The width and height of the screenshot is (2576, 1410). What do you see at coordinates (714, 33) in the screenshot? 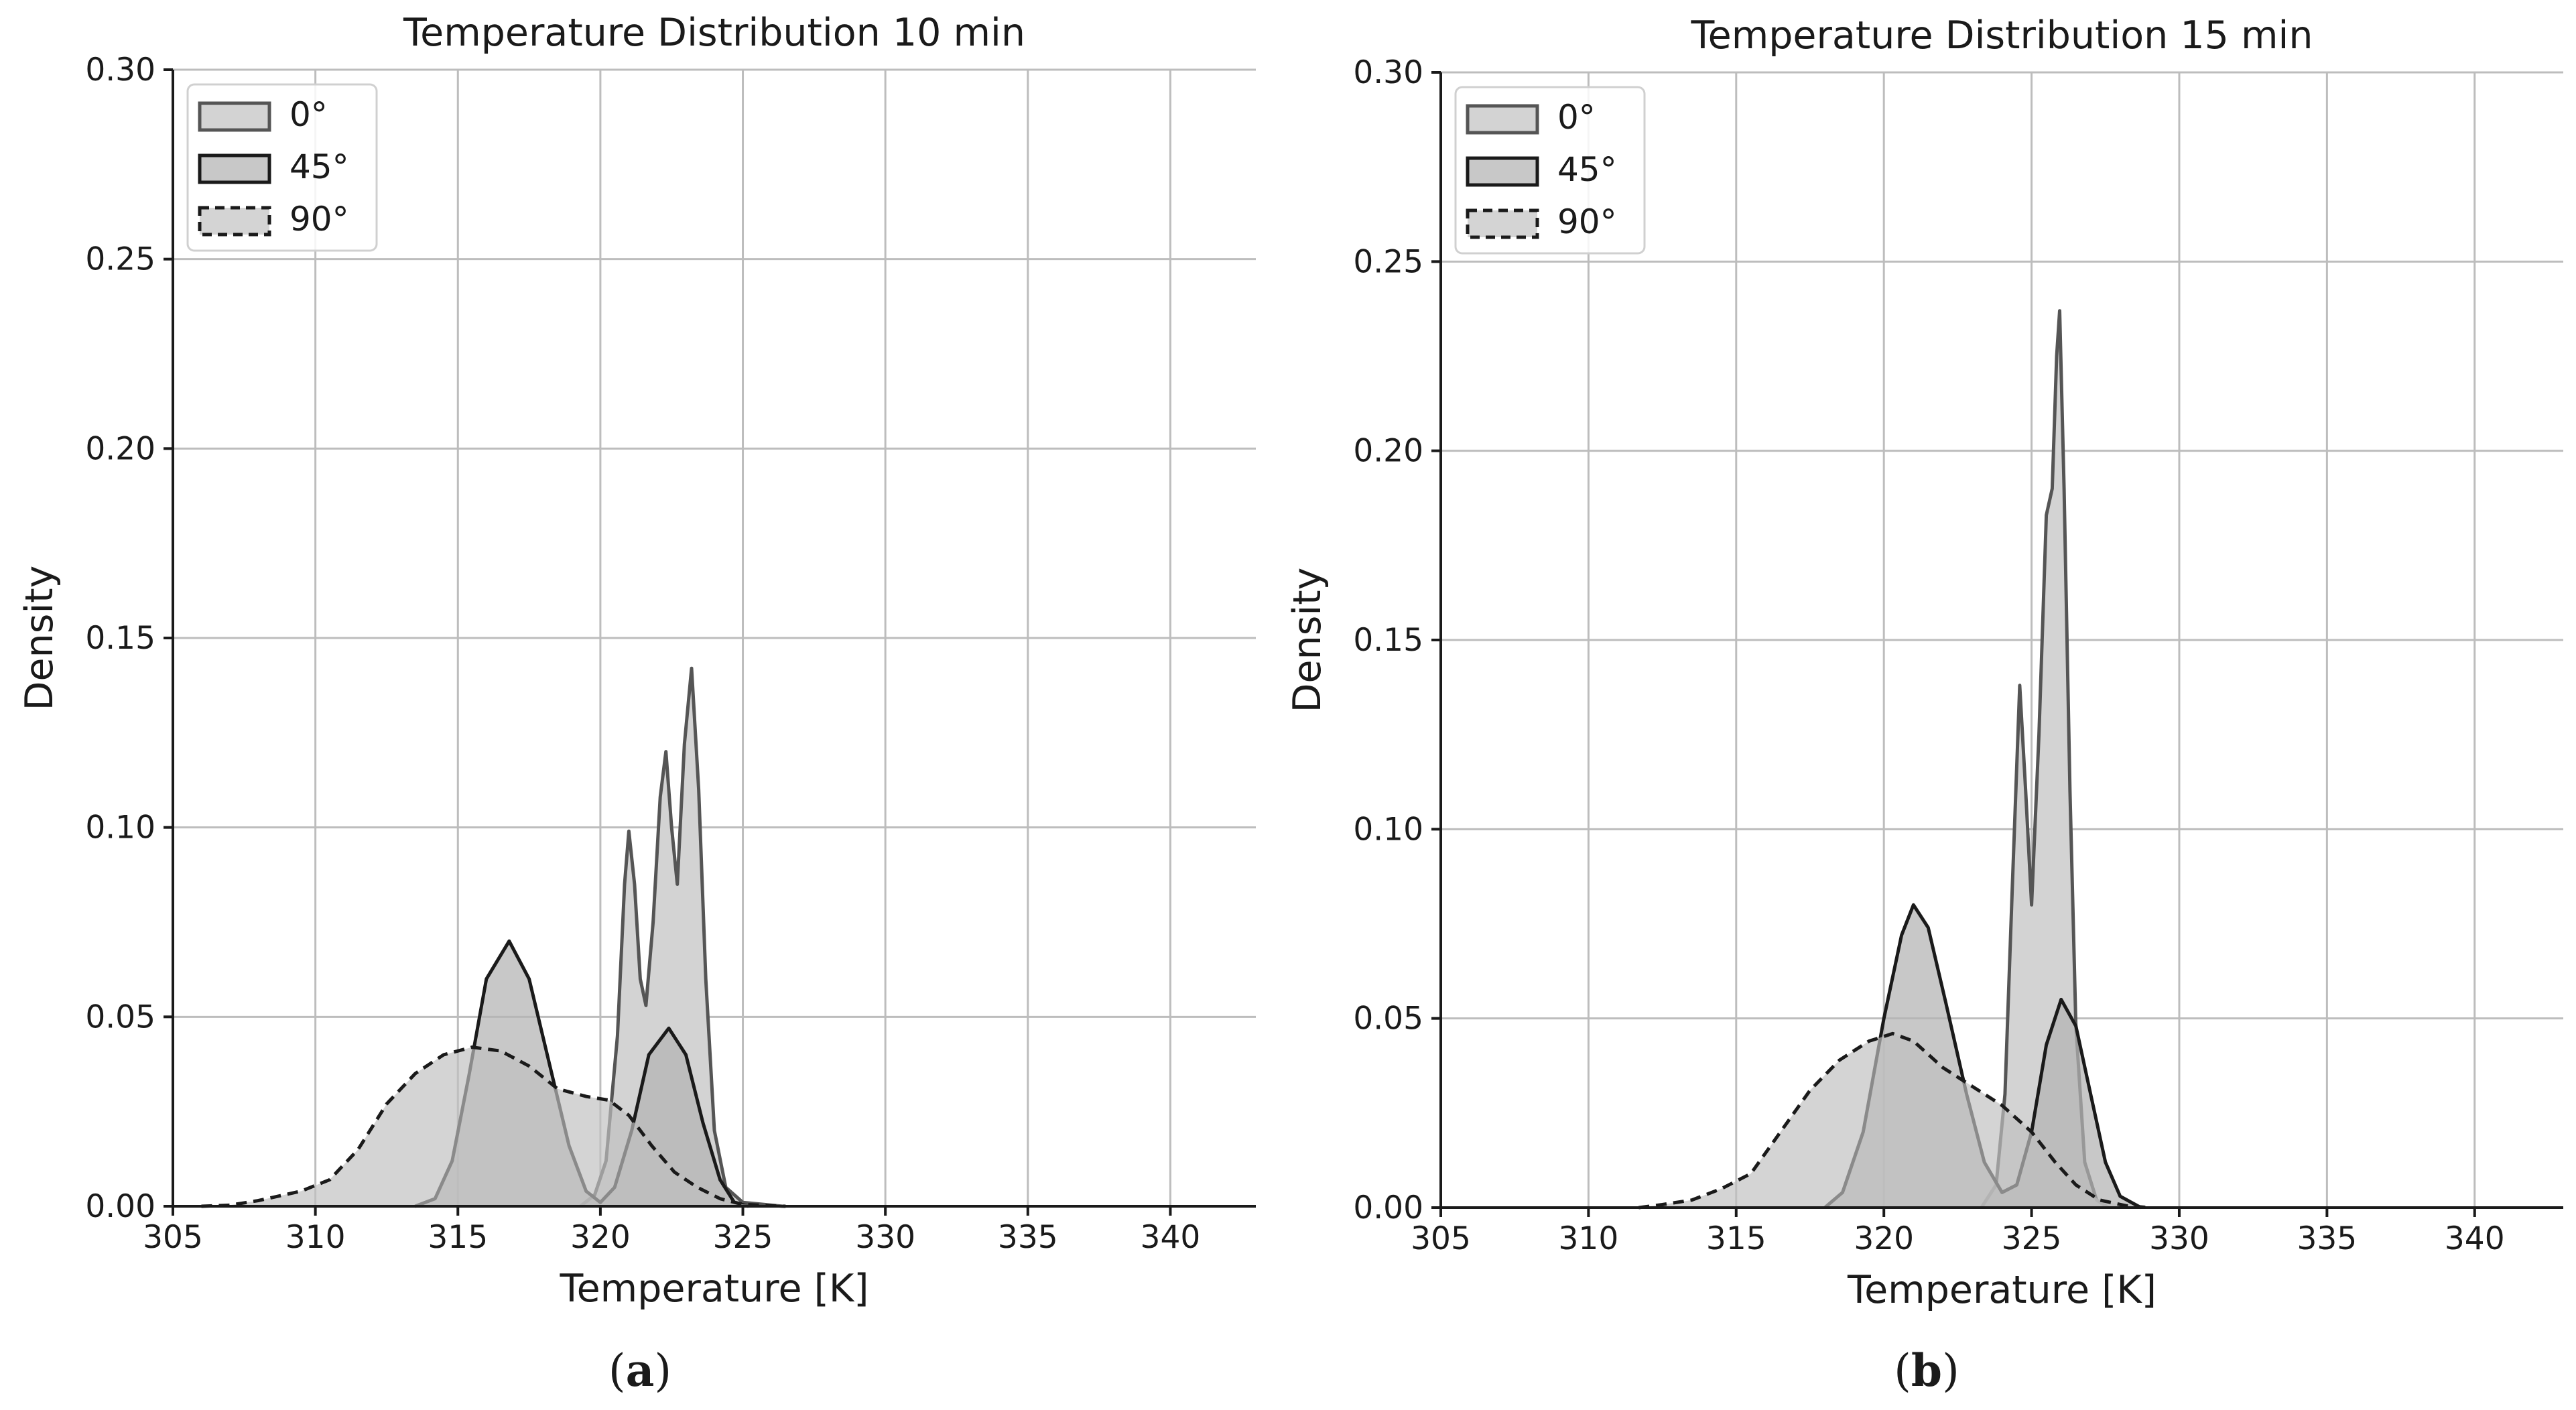
I see `chart-title: Temperature Distribution 10 min` at bounding box center [714, 33].